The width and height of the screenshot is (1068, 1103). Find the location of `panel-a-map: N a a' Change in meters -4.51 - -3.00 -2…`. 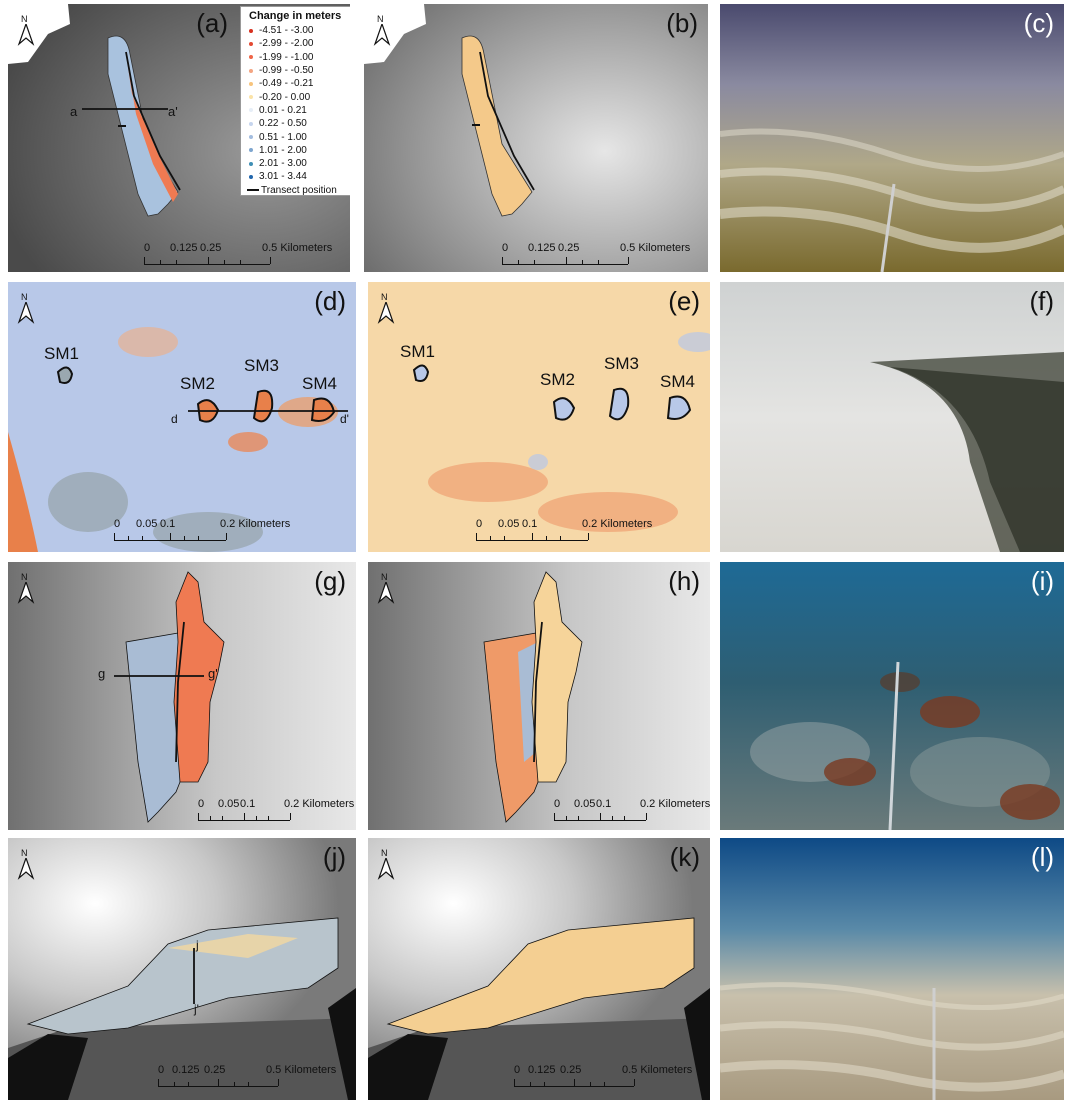

panel-a-map: N a a' Change in meters -4.51 - -3.00 -2… is located at coordinates (179, 138).